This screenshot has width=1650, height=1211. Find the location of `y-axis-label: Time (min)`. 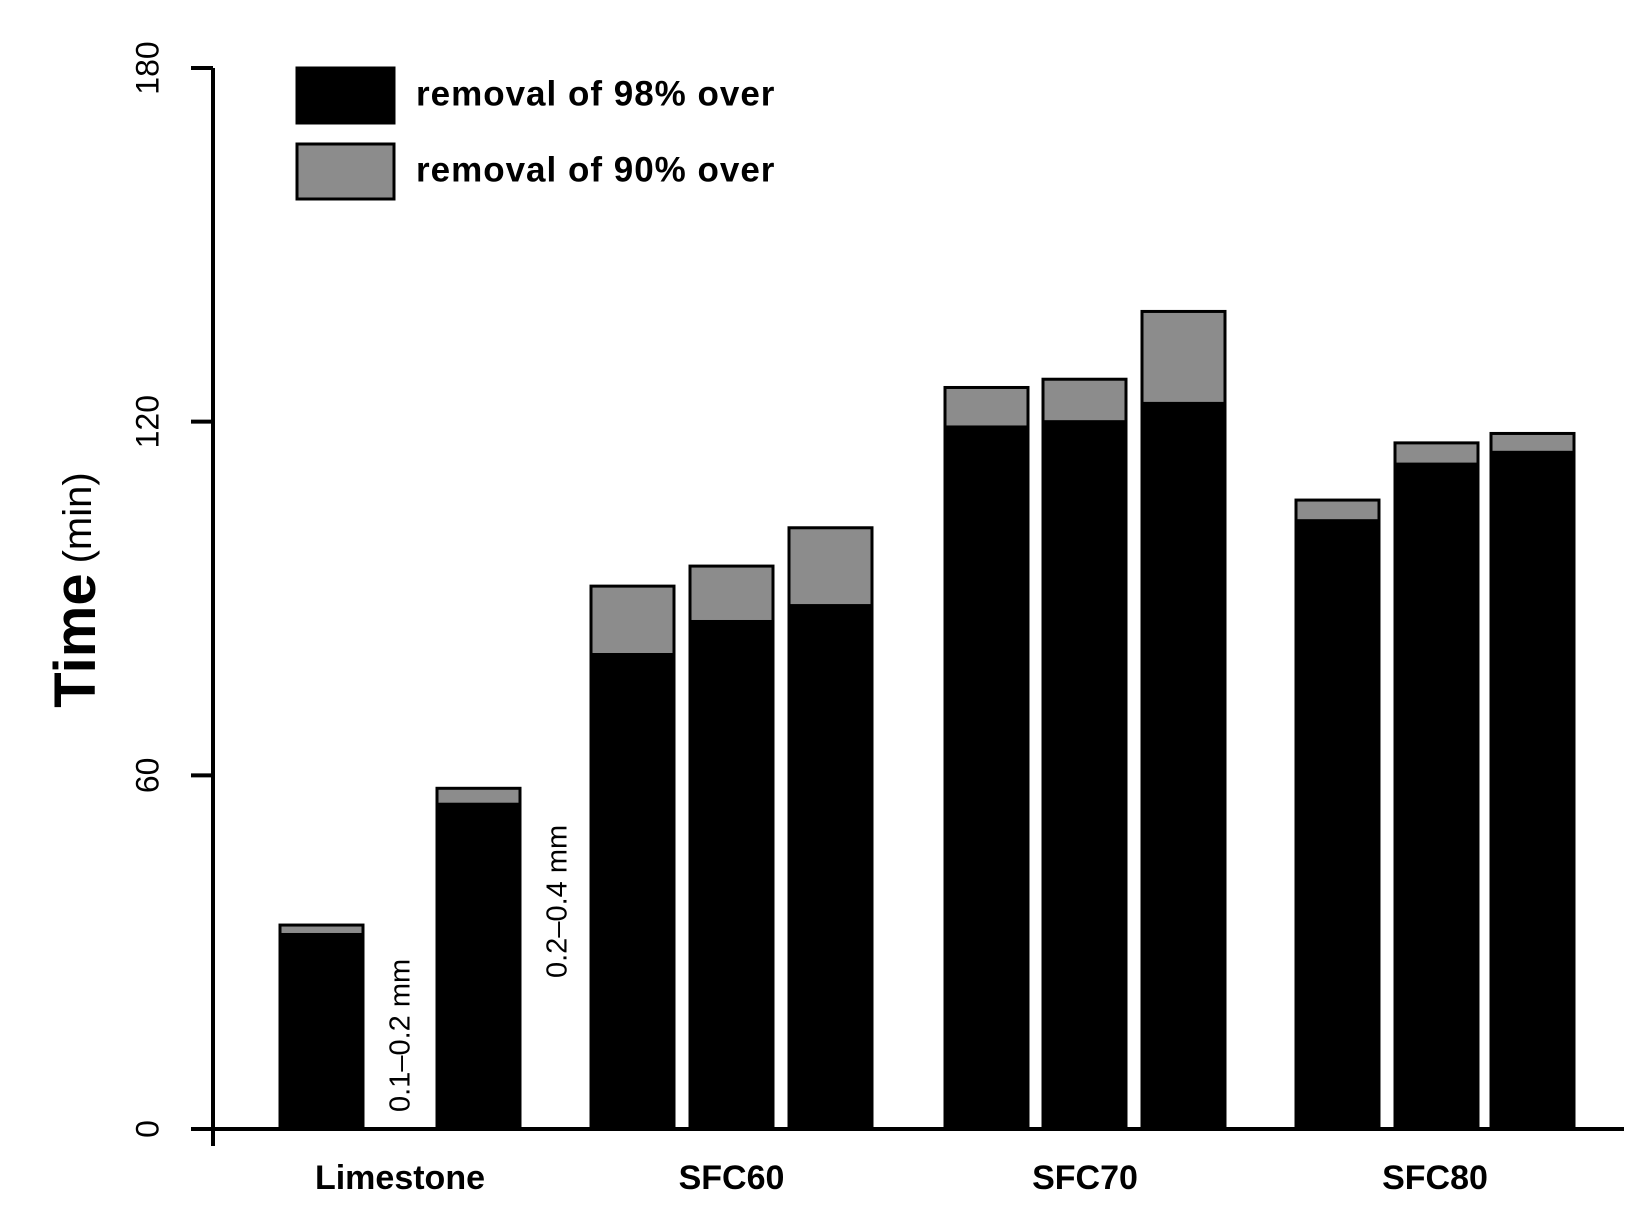

y-axis-label: Time (min) is located at coordinates (75, 589).